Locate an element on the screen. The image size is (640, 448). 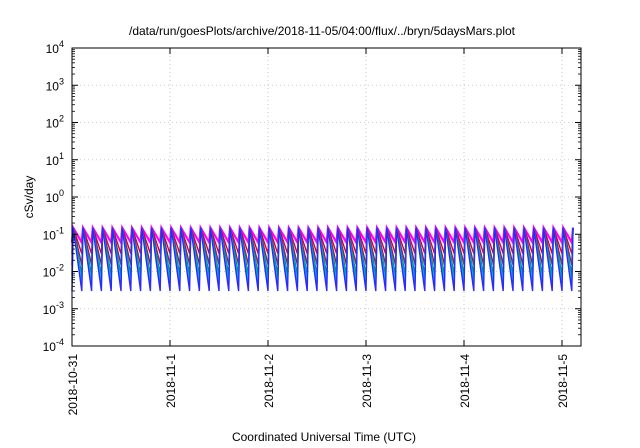
x-tick-label: 2018-11-3 is located at coordinates (367, 381).